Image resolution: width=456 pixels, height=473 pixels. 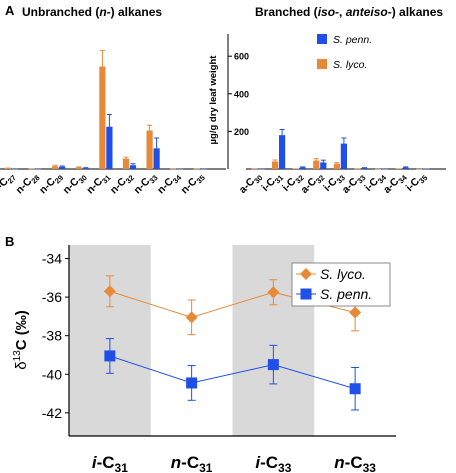 What do you see at coordinates (193, 184) in the screenshot?
I see `tick-label-n-c35: n-C35` at bounding box center [193, 184].